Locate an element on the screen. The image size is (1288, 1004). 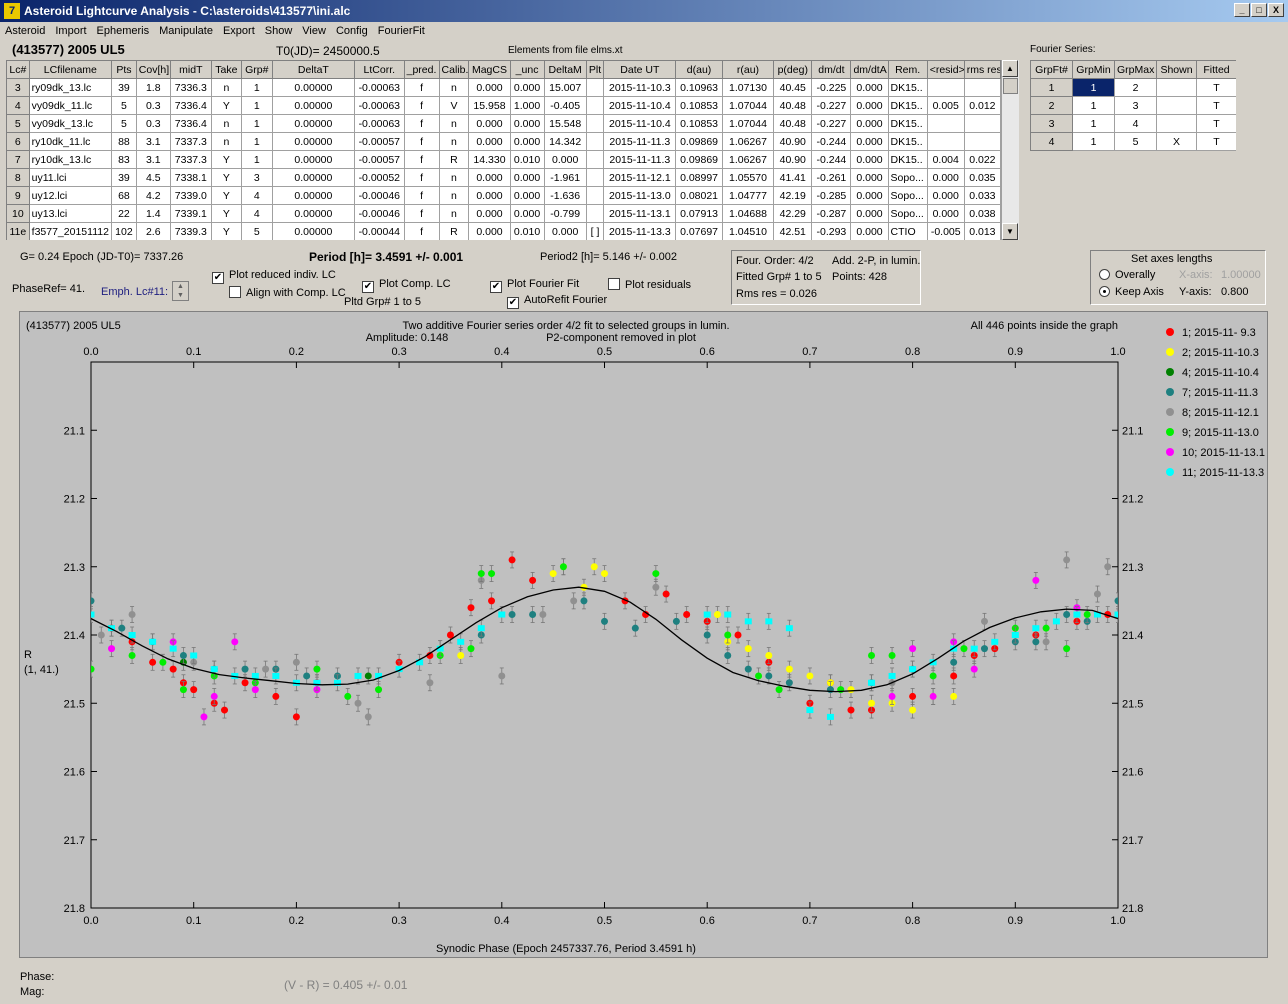
table-cell: uy11.lci is located at coordinates (70, 177).